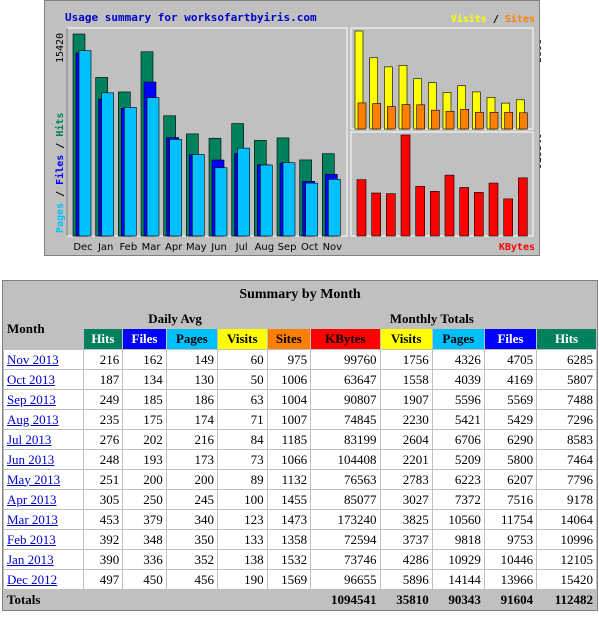  What do you see at coordinates (33, 419) in the screenshot?
I see `month-link: Aug 2013` at bounding box center [33, 419].